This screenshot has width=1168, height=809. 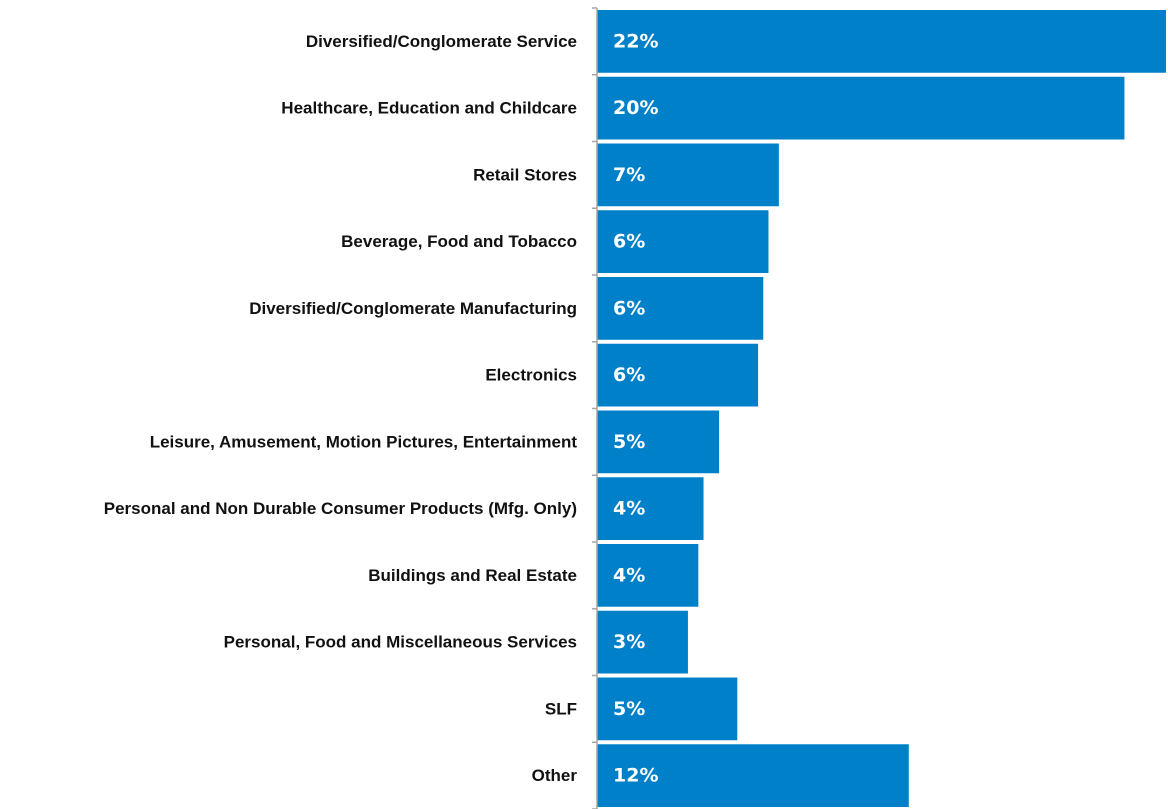 I want to click on value-label: 22%, so click(x=635, y=41).